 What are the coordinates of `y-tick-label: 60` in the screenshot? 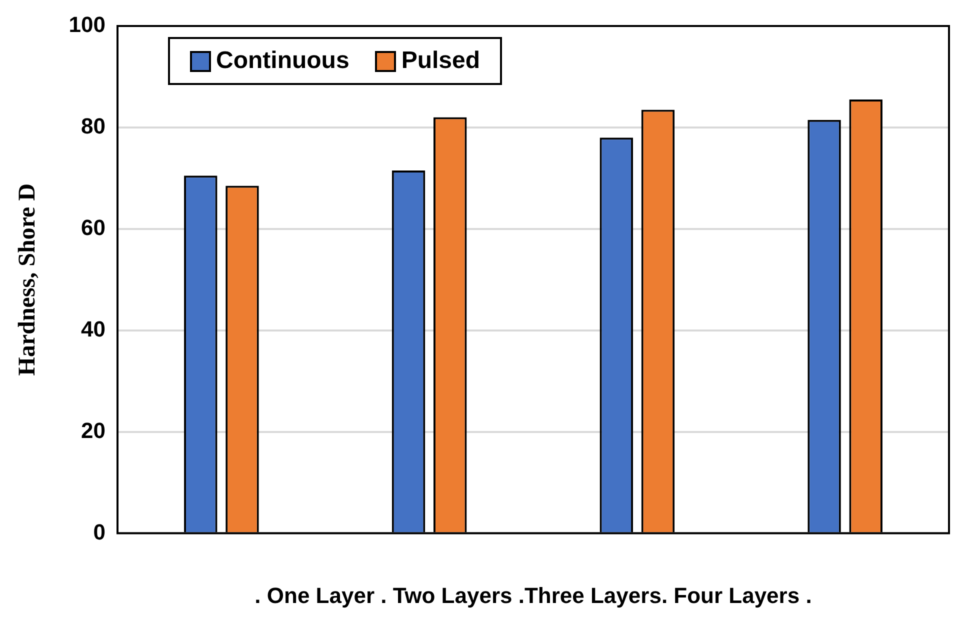 It's located at (93, 227).